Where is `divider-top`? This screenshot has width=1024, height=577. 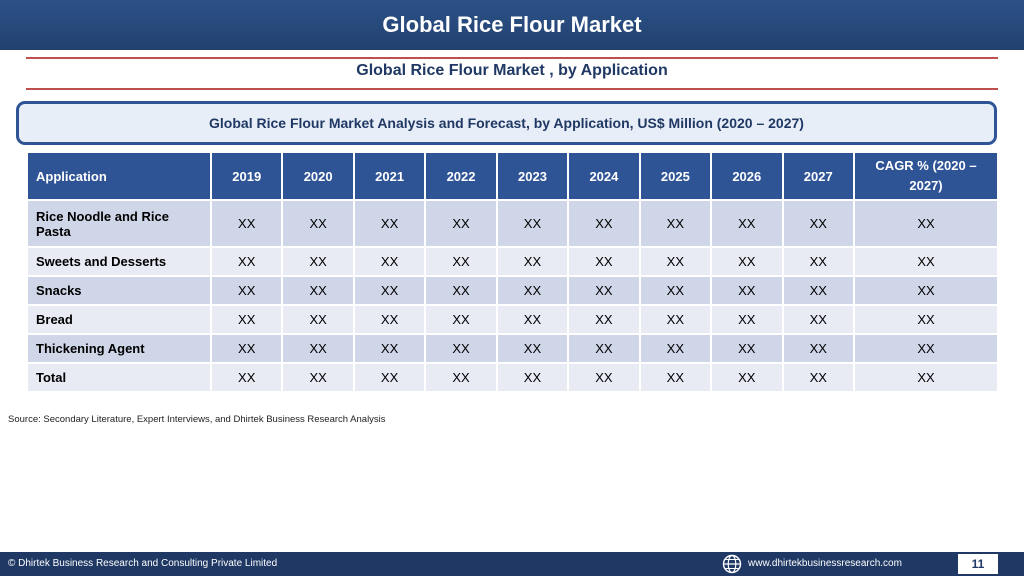
divider-top is located at coordinates (512, 58).